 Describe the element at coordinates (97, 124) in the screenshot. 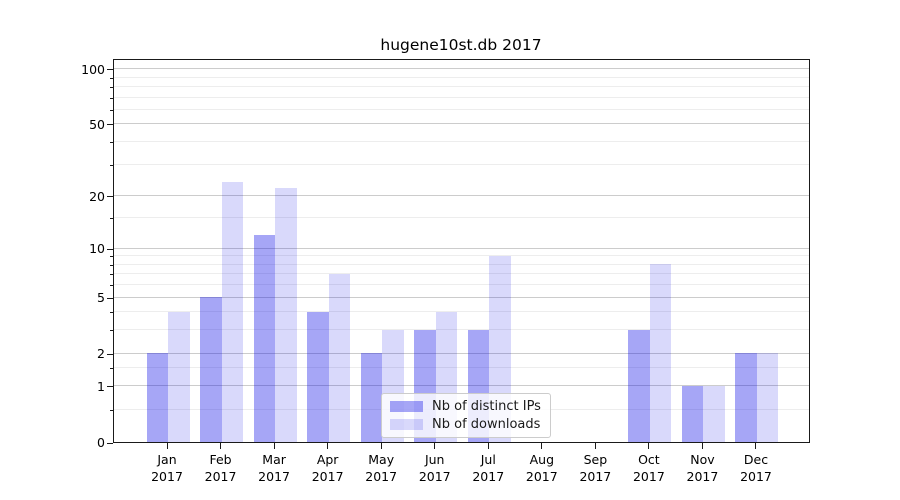

I see `y-tick-label: 50` at that location.